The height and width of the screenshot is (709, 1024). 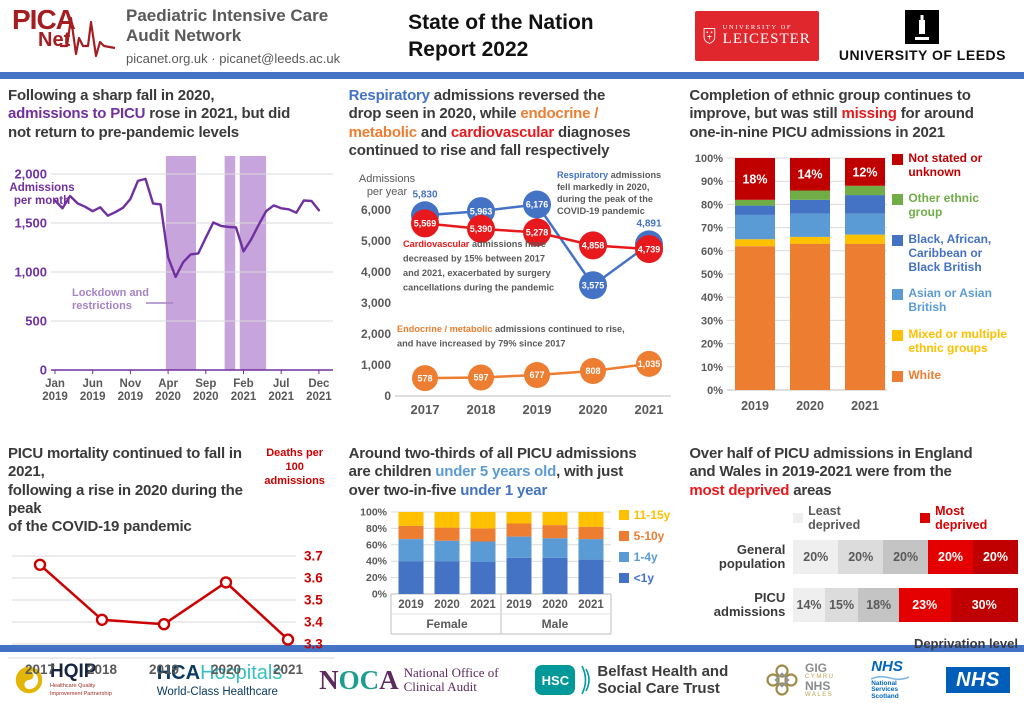 What do you see at coordinates (313, 578) in the screenshot?
I see `svg-text: 3.6` at bounding box center [313, 578].